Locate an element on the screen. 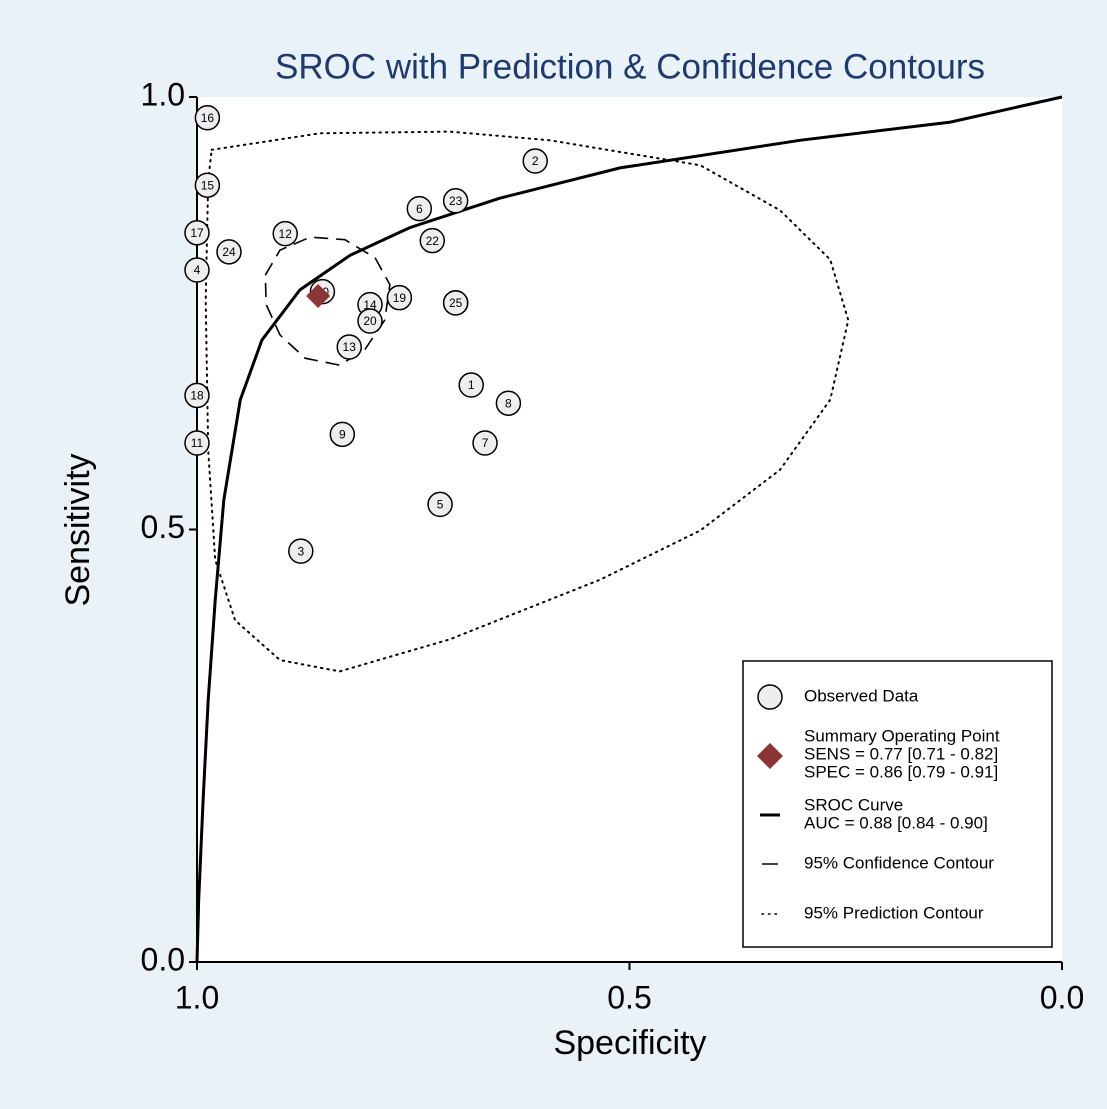 This screenshot has height=1109, width=1107. study-label: 19 is located at coordinates (400, 298).